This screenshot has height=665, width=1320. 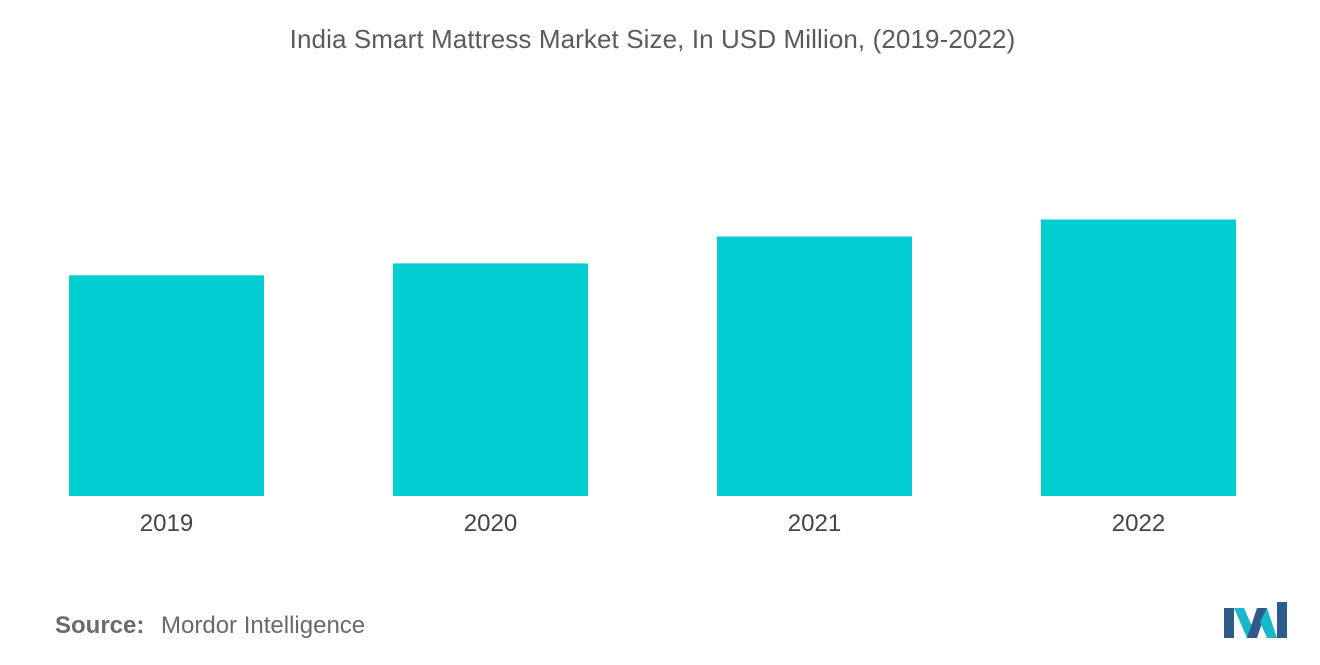 What do you see at coordinates (1138, 357) in the screenshot?
I see `bar-2022` at bounding box center [1138, 357].